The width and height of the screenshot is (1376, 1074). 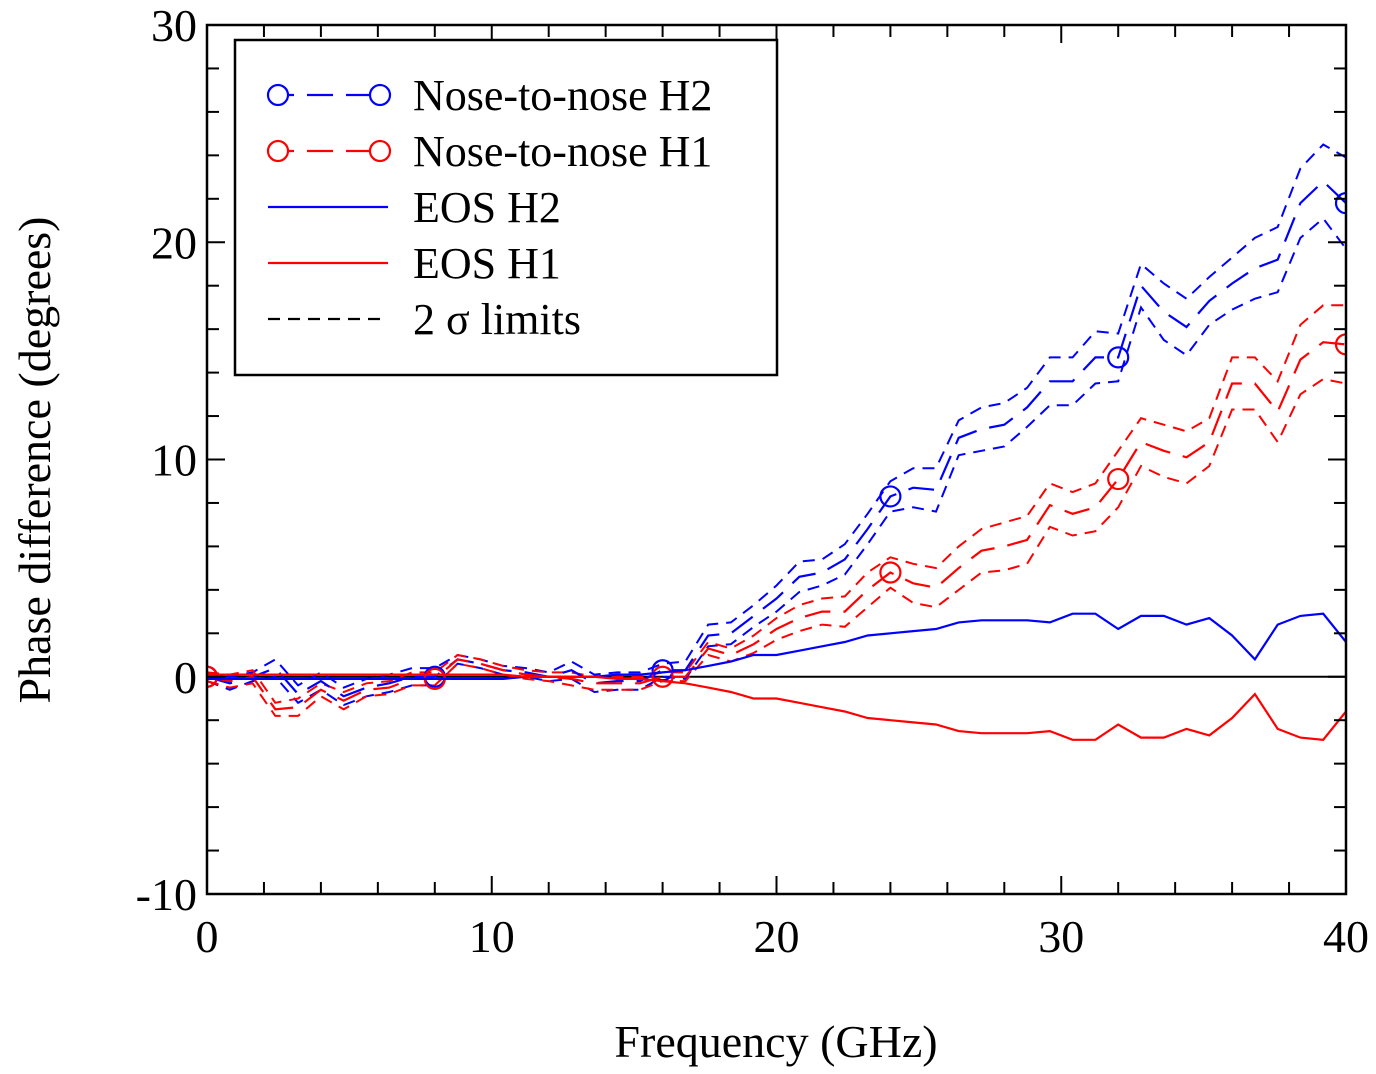 I want to click on legend-label-3: EOS H1, so click(x=487, y=263).